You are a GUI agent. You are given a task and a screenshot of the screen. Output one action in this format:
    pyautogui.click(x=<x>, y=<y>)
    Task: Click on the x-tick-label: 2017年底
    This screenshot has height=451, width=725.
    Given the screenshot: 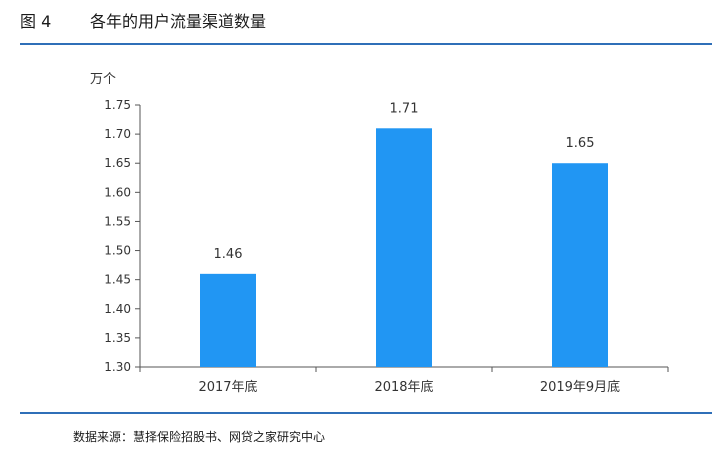 What is the action you would take?
    pyautogui.click(x=227, y=387)
    